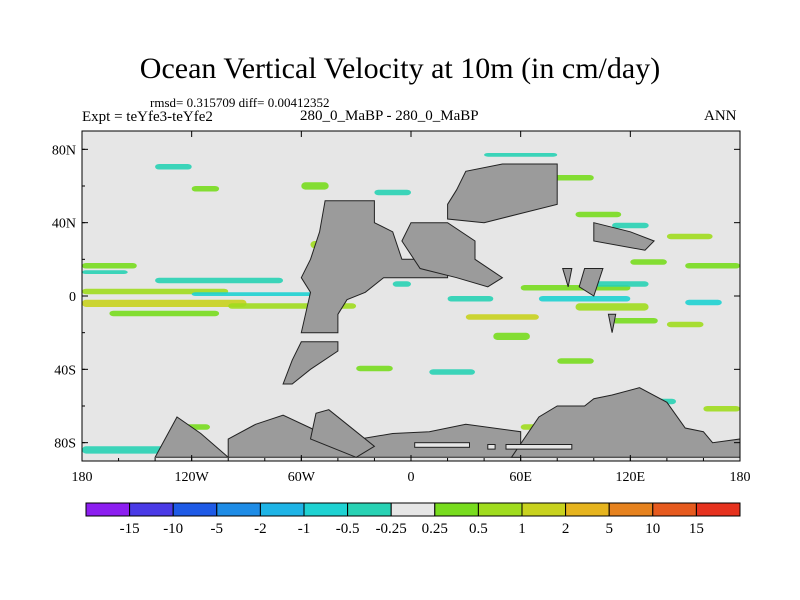 The width and height of the screenshot is (800, 600). What do you see at coordinates (240, 102) in the screenshot?
I see `stats-label: rmsd= 0.315709 diff= 0.00412352` at bounding box center [240, 102].